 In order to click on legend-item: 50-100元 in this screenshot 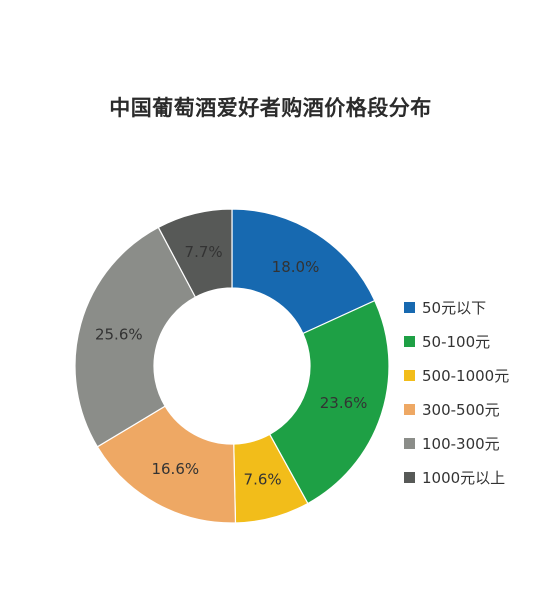, I will do `click(456, 341)`.